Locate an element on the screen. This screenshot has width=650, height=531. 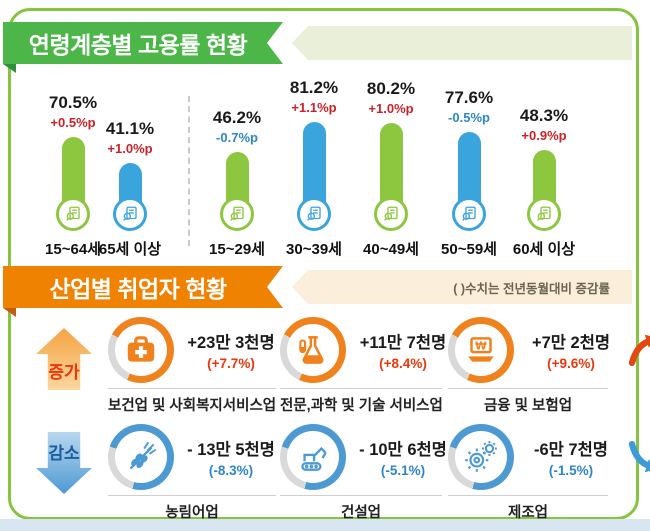
bar-col-15-29: 46.2% -0.7%p 15~29세 is located at coordinates (237, 168).